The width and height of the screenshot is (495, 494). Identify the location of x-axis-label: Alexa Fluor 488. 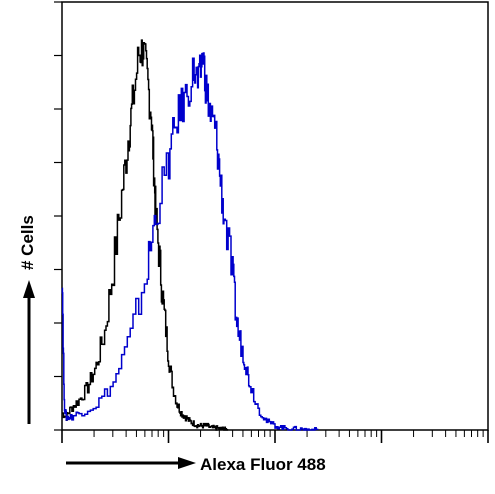
(263, 464).